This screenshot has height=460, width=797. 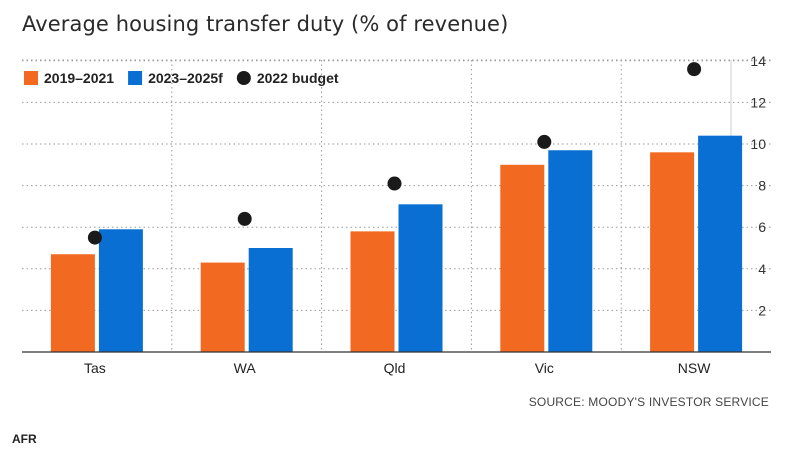 I want to click on y-axis-ticks: 2 4 6 8 10 12 14, so click(x=758, y=186).